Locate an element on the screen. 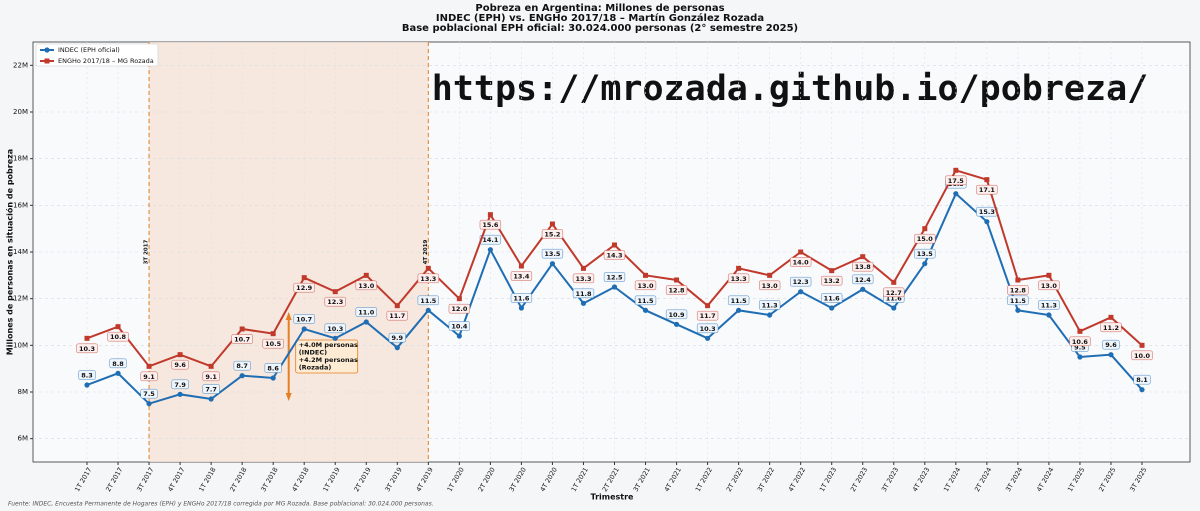 The height and width of the screenshot is (511, 1200). data-label: 12.4 is located at coordinates (863, 280).